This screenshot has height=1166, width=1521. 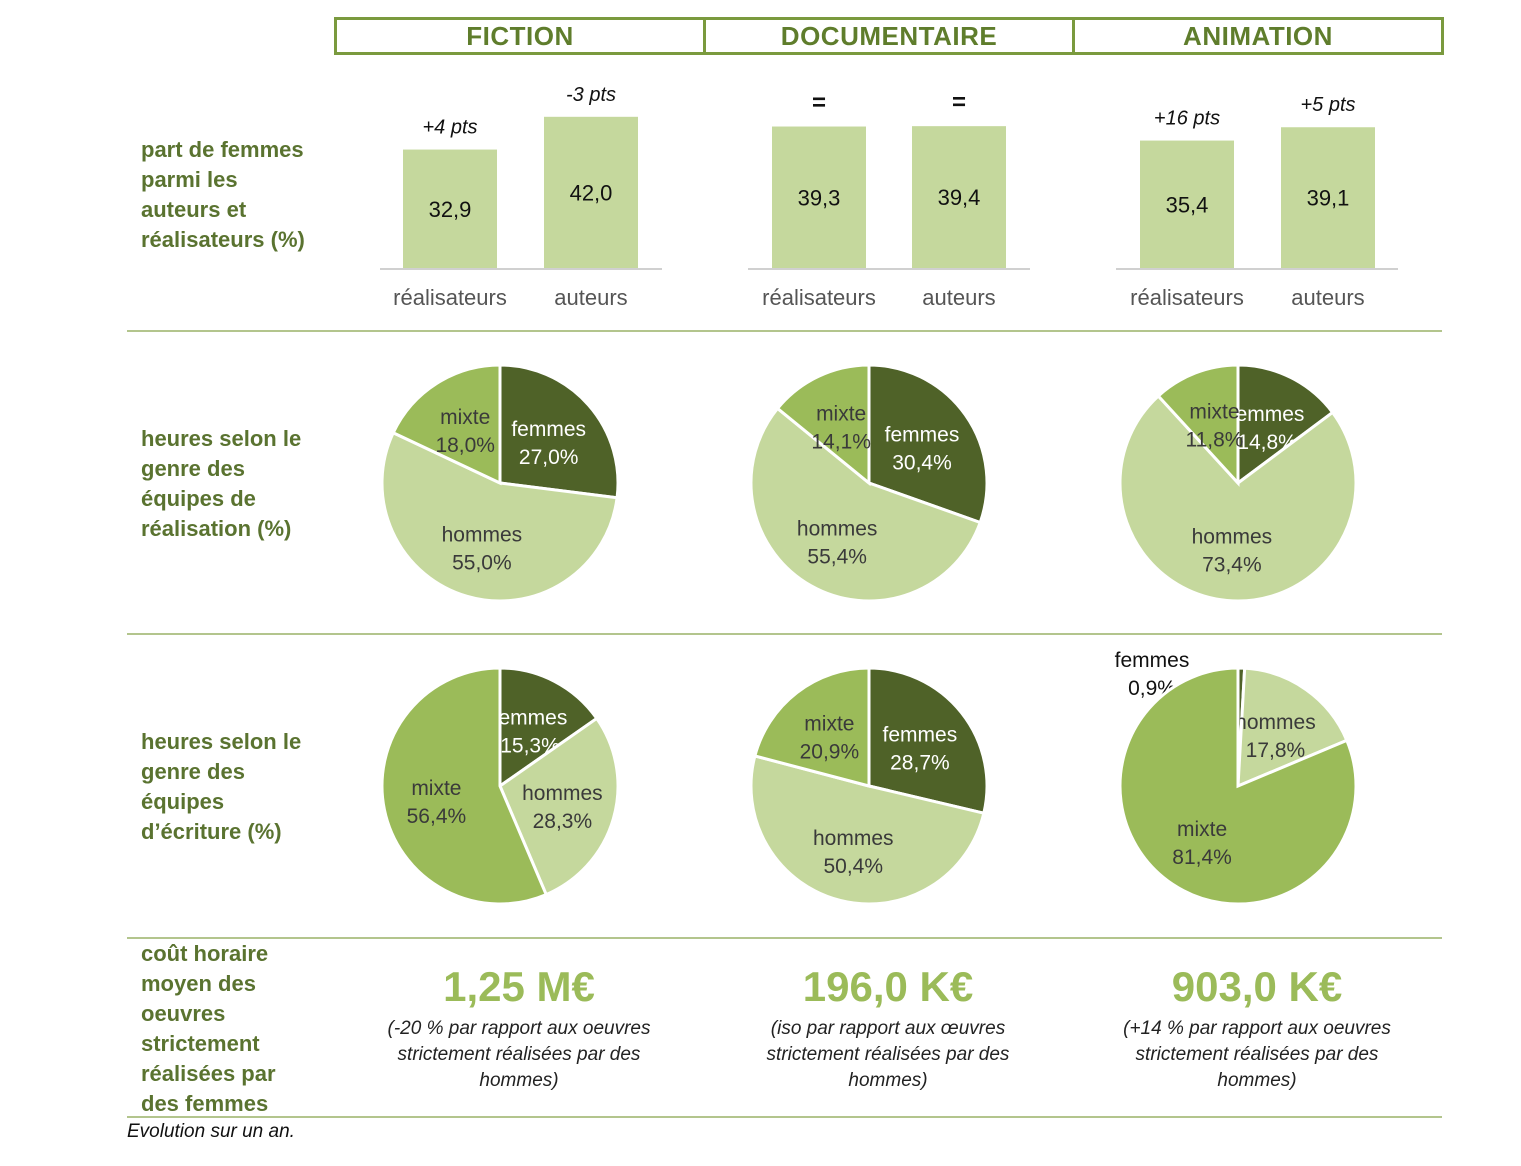 What do you see at coordinates (1275, 722) in the screenshot?
I see `pie-label-5-hommes: hommes` at bounding box center [1275, 722].